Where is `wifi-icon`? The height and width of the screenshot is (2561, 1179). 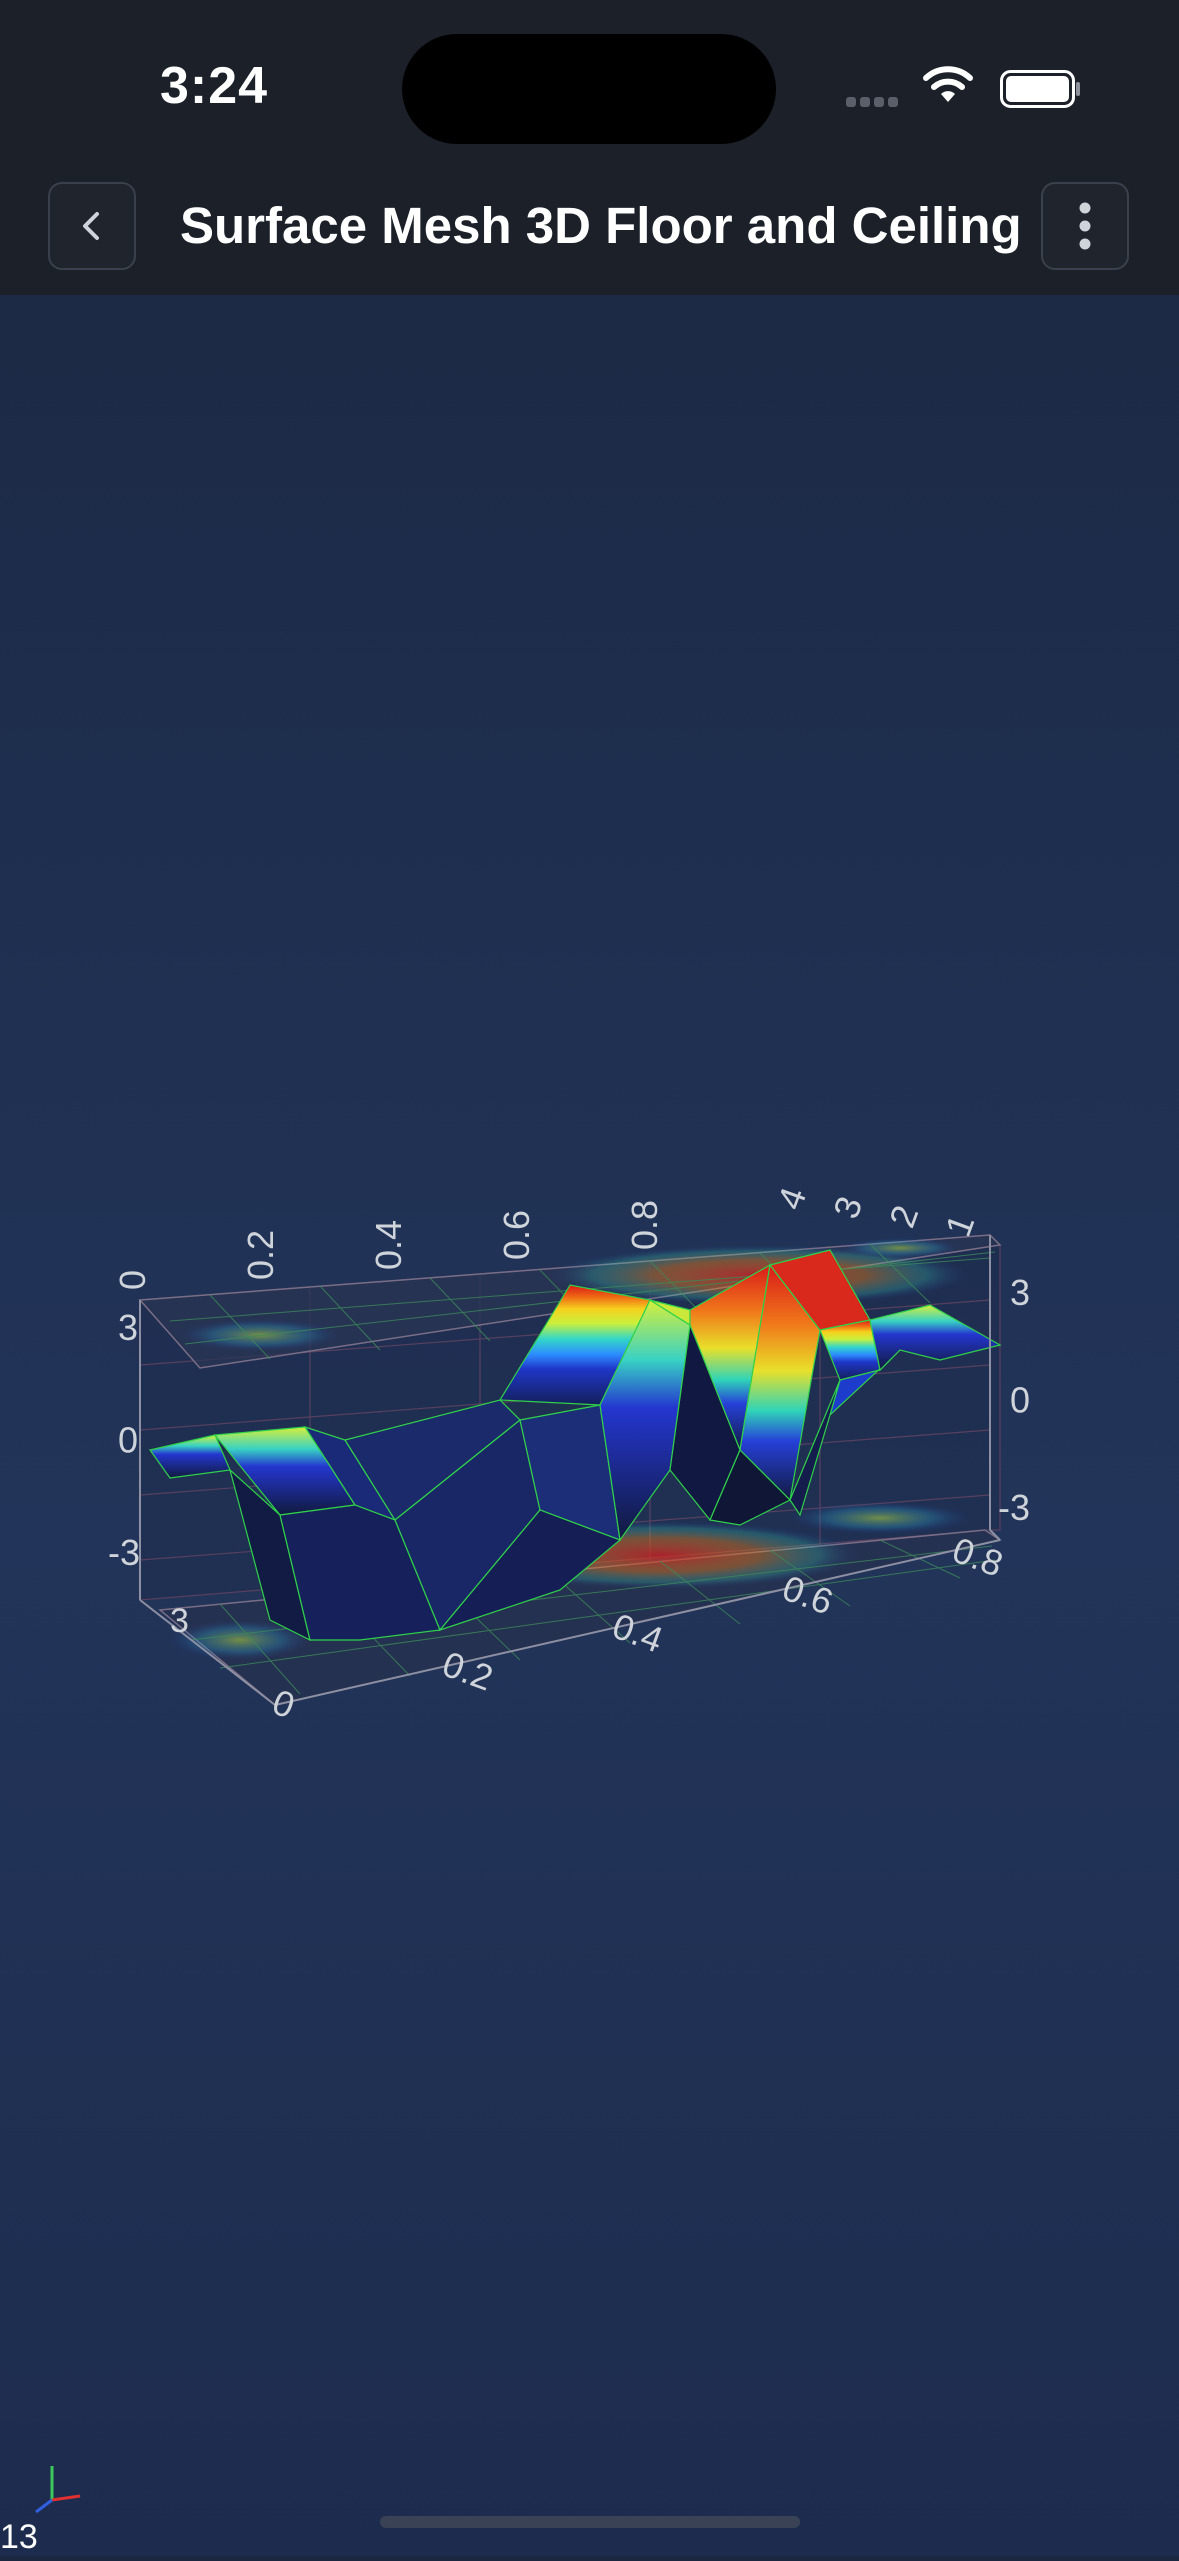 wifi-icon is located at coordinates (948, 87).